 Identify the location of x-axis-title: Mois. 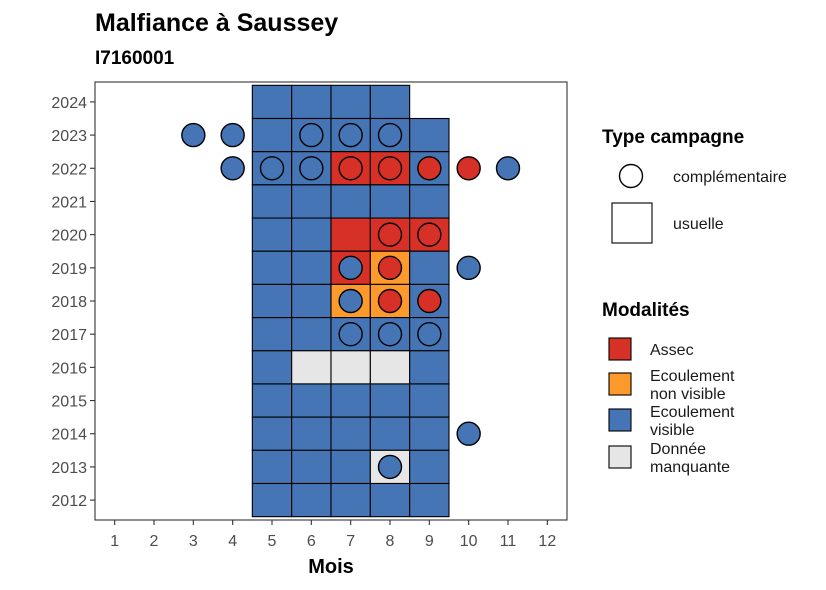
(331, 567).